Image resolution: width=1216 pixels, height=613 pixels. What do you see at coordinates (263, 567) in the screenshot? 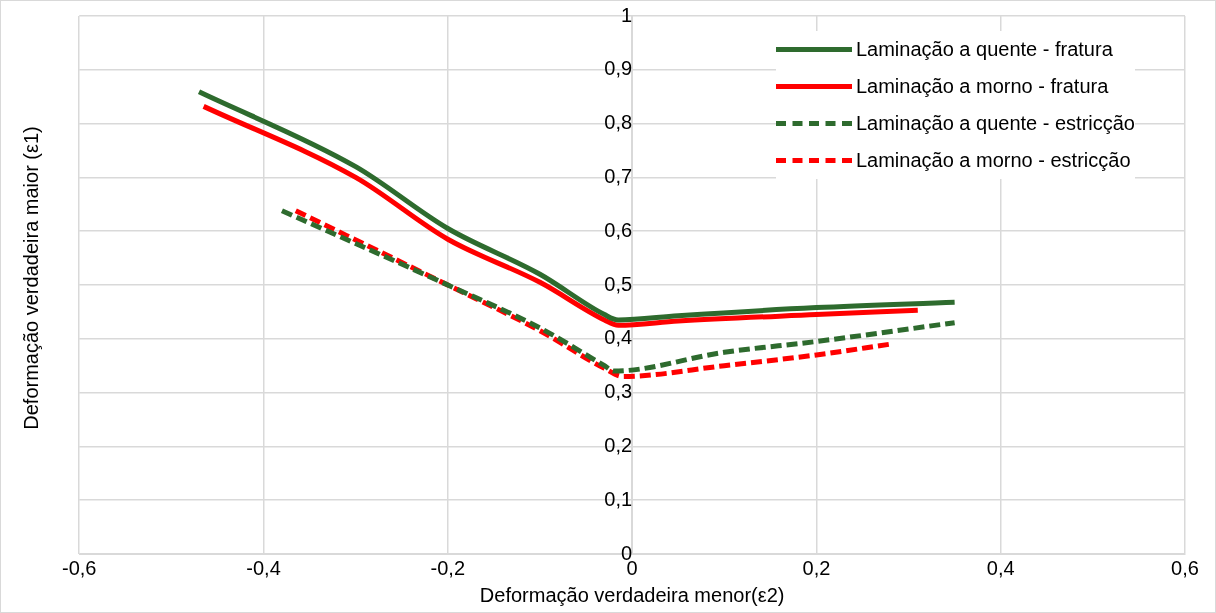
I see `x-tick-label: -0,4` at bounding box center [263, 567].